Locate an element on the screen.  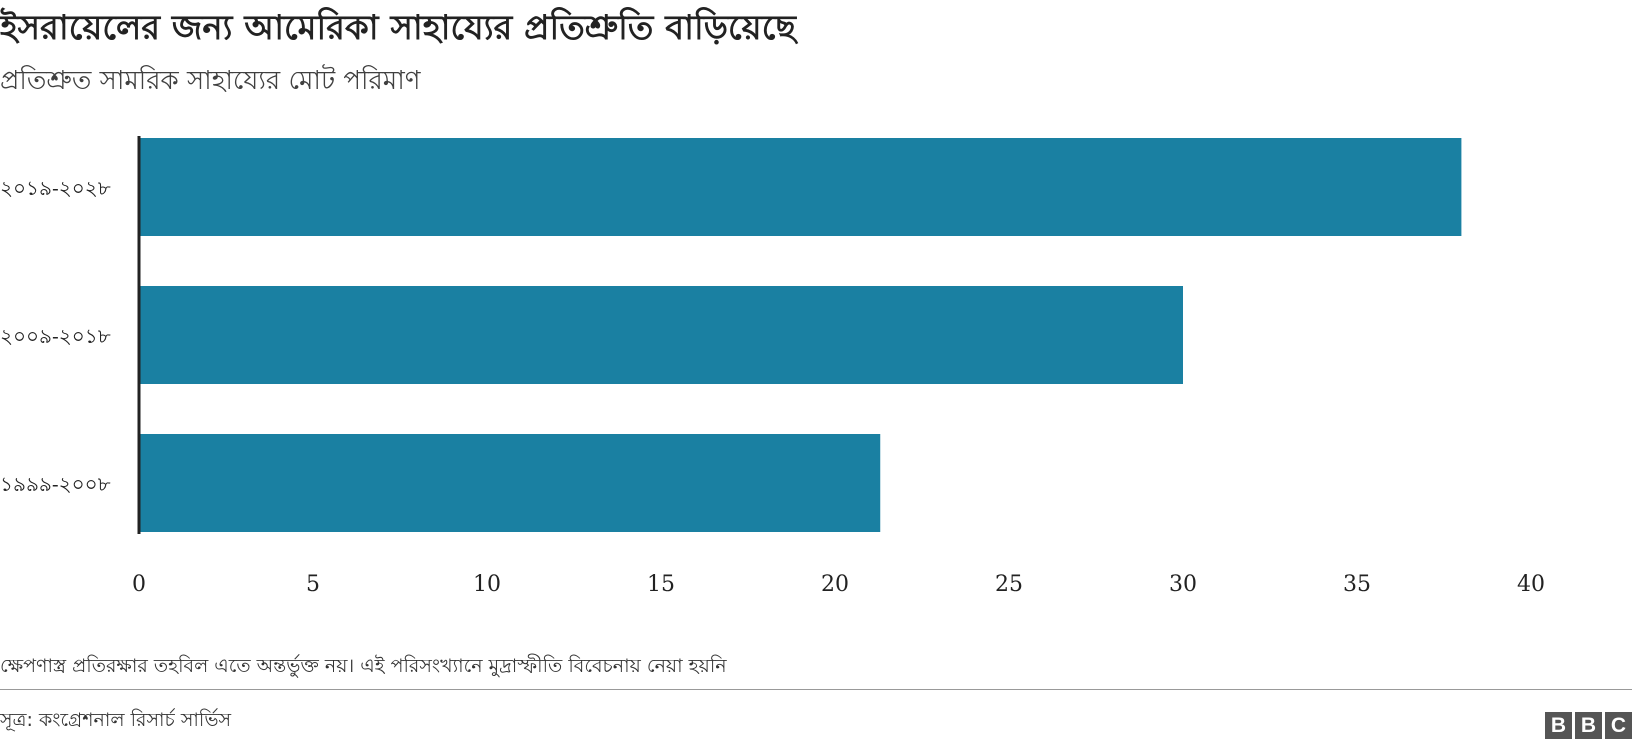
category-label-2: ১৯৯৯-২০০৮ is located at coordinates (55, 484).